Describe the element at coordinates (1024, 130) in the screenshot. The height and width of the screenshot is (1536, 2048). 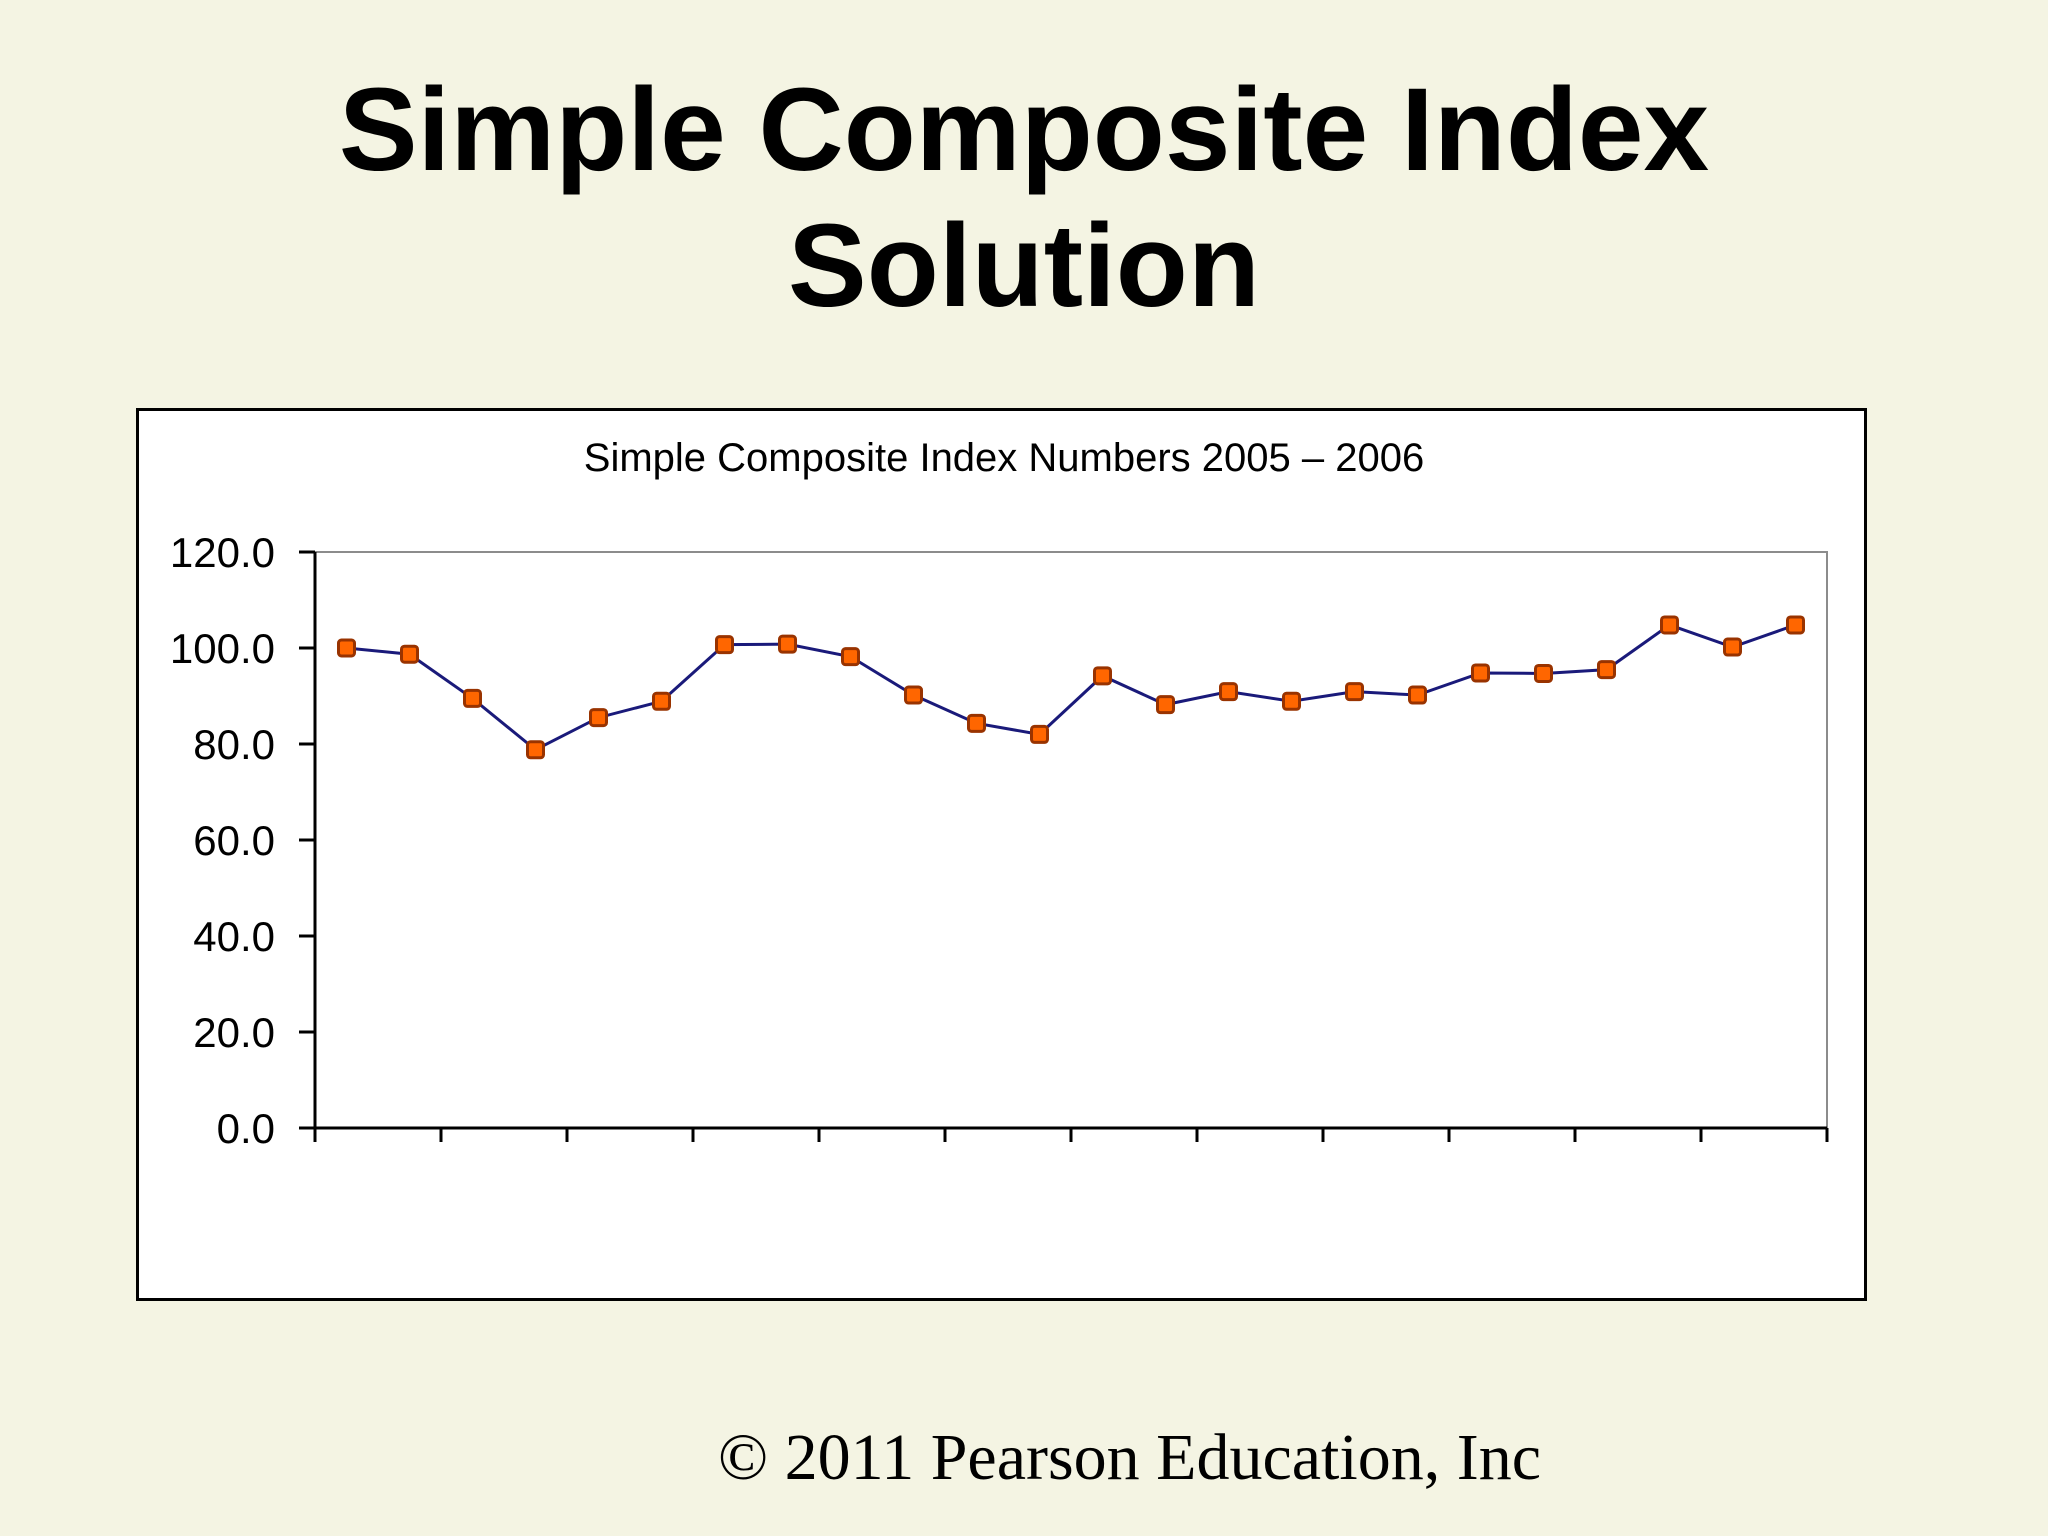
I see `slide-title-line-1: Simple Composite Index` at that location.